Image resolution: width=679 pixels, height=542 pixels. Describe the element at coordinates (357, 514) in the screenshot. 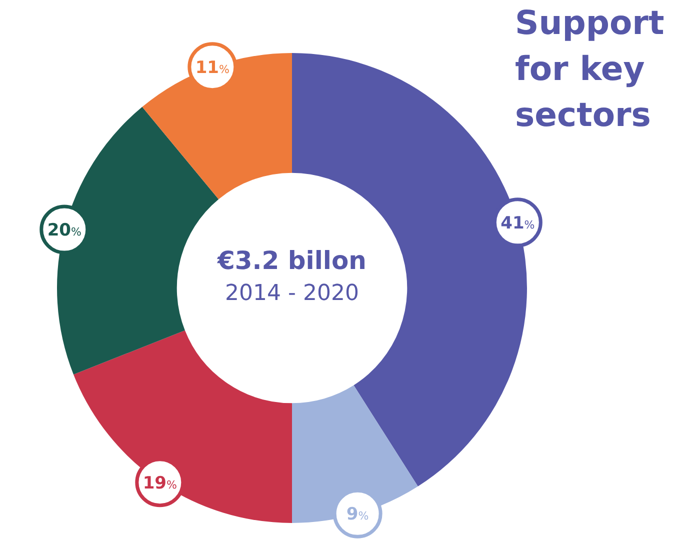

I see `data-label: 9%` at that location.